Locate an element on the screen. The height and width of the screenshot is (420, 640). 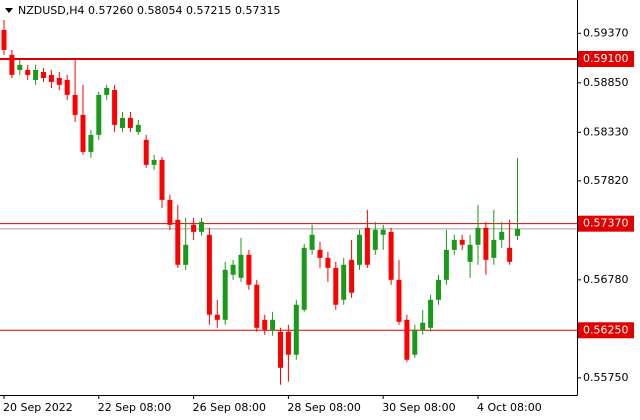
x-tick-label: 30 Sep 08:00 is located at coordinates (418, 407).